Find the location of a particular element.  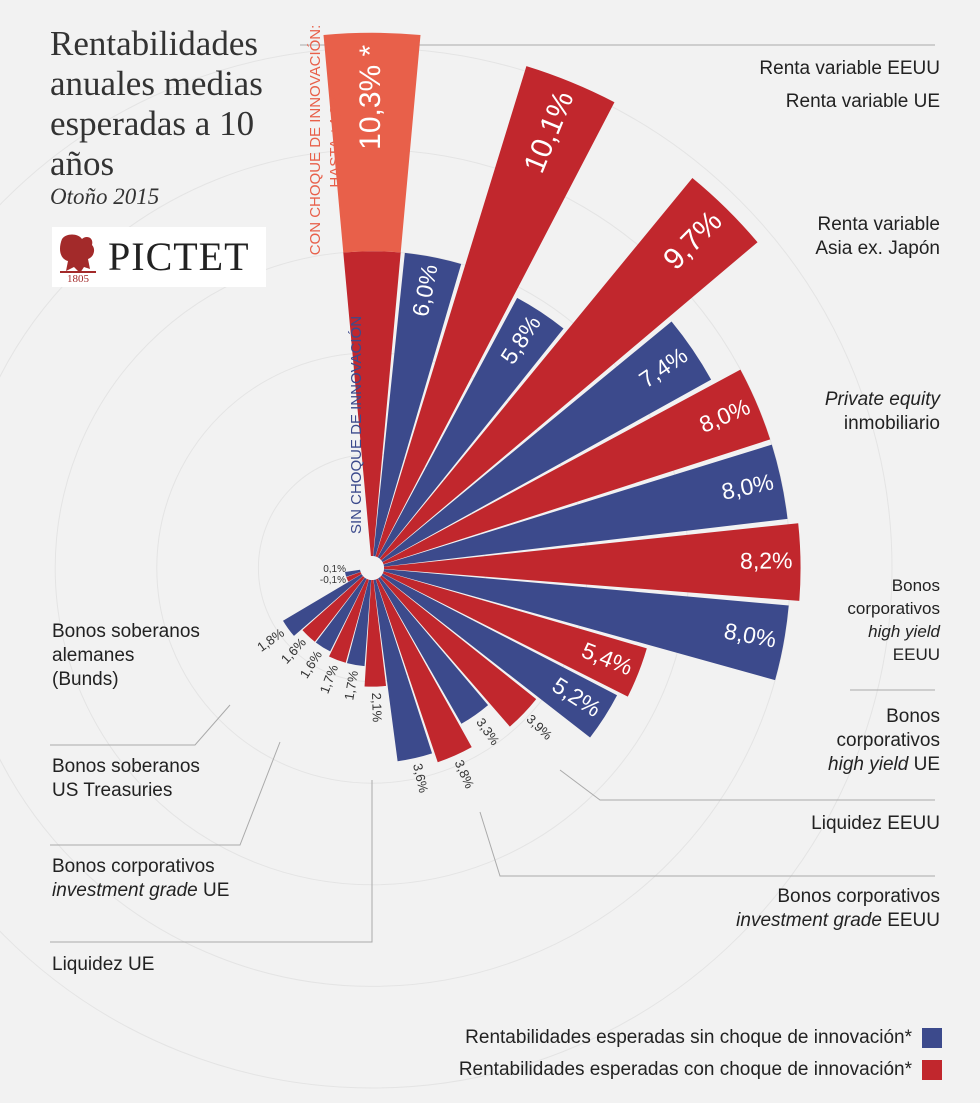

bar-shock-segment is located at coordinates (372, 142).